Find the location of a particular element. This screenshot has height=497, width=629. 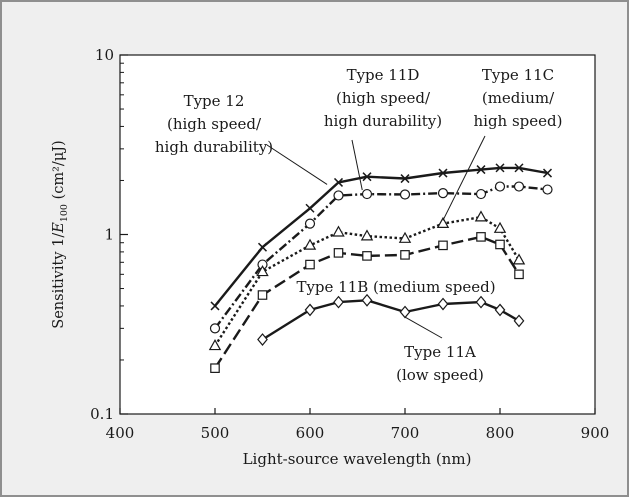

x-tick-label: 700 is located at coordinates (405, 433).